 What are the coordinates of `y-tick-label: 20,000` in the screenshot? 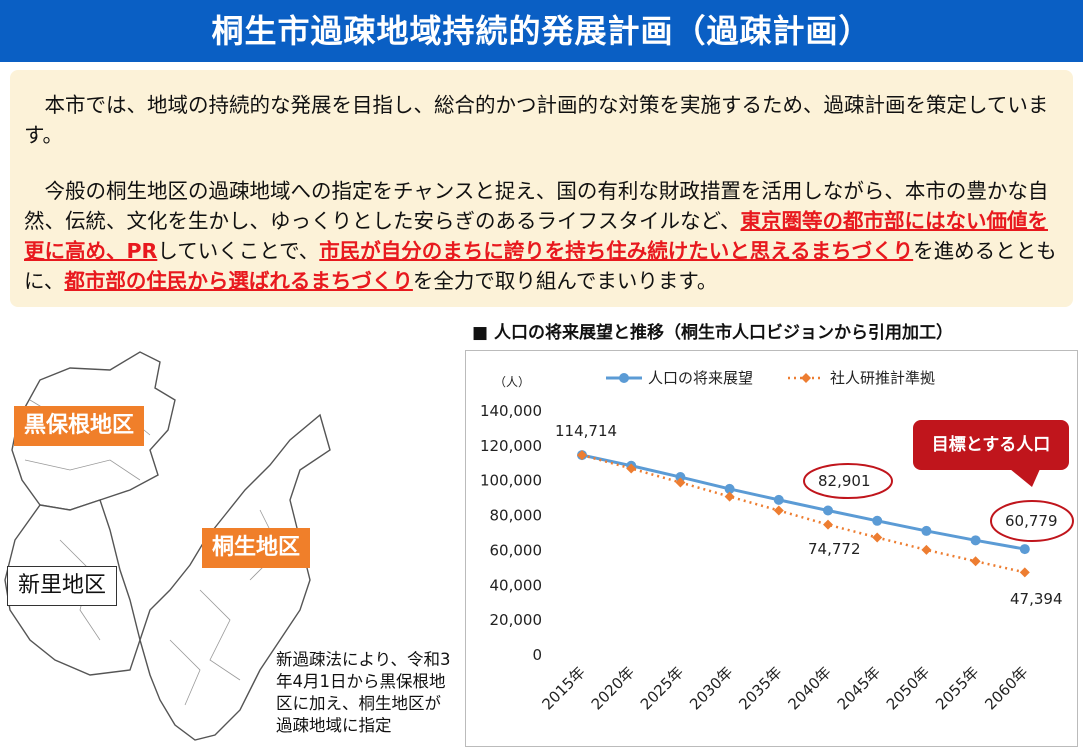 It's located at (516, 620).